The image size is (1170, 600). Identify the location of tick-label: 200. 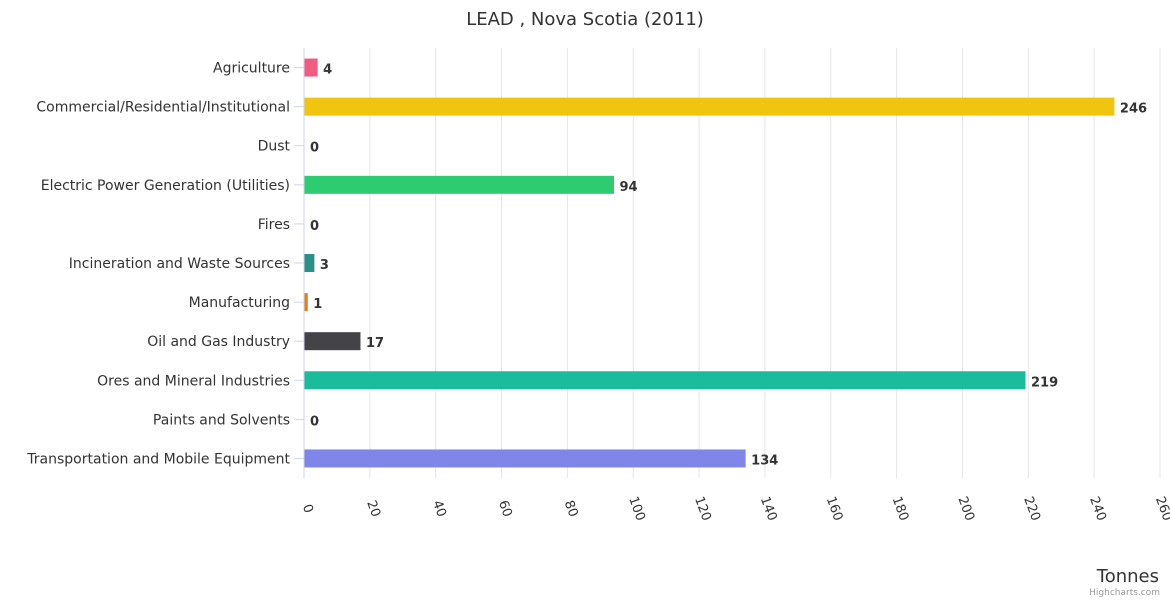
(965, 509).